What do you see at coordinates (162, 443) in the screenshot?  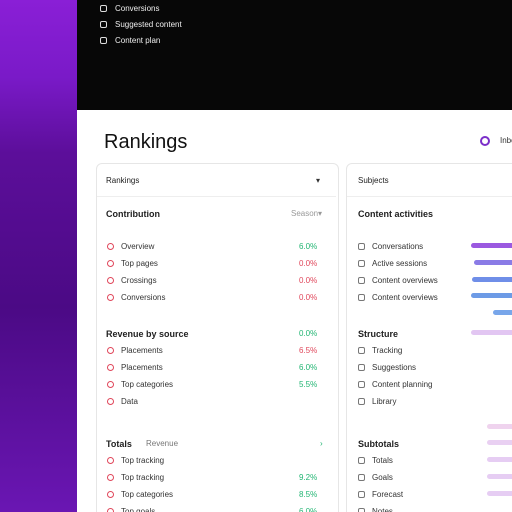 I see `section-aside: Revenue` at bounding box center [162, 443].